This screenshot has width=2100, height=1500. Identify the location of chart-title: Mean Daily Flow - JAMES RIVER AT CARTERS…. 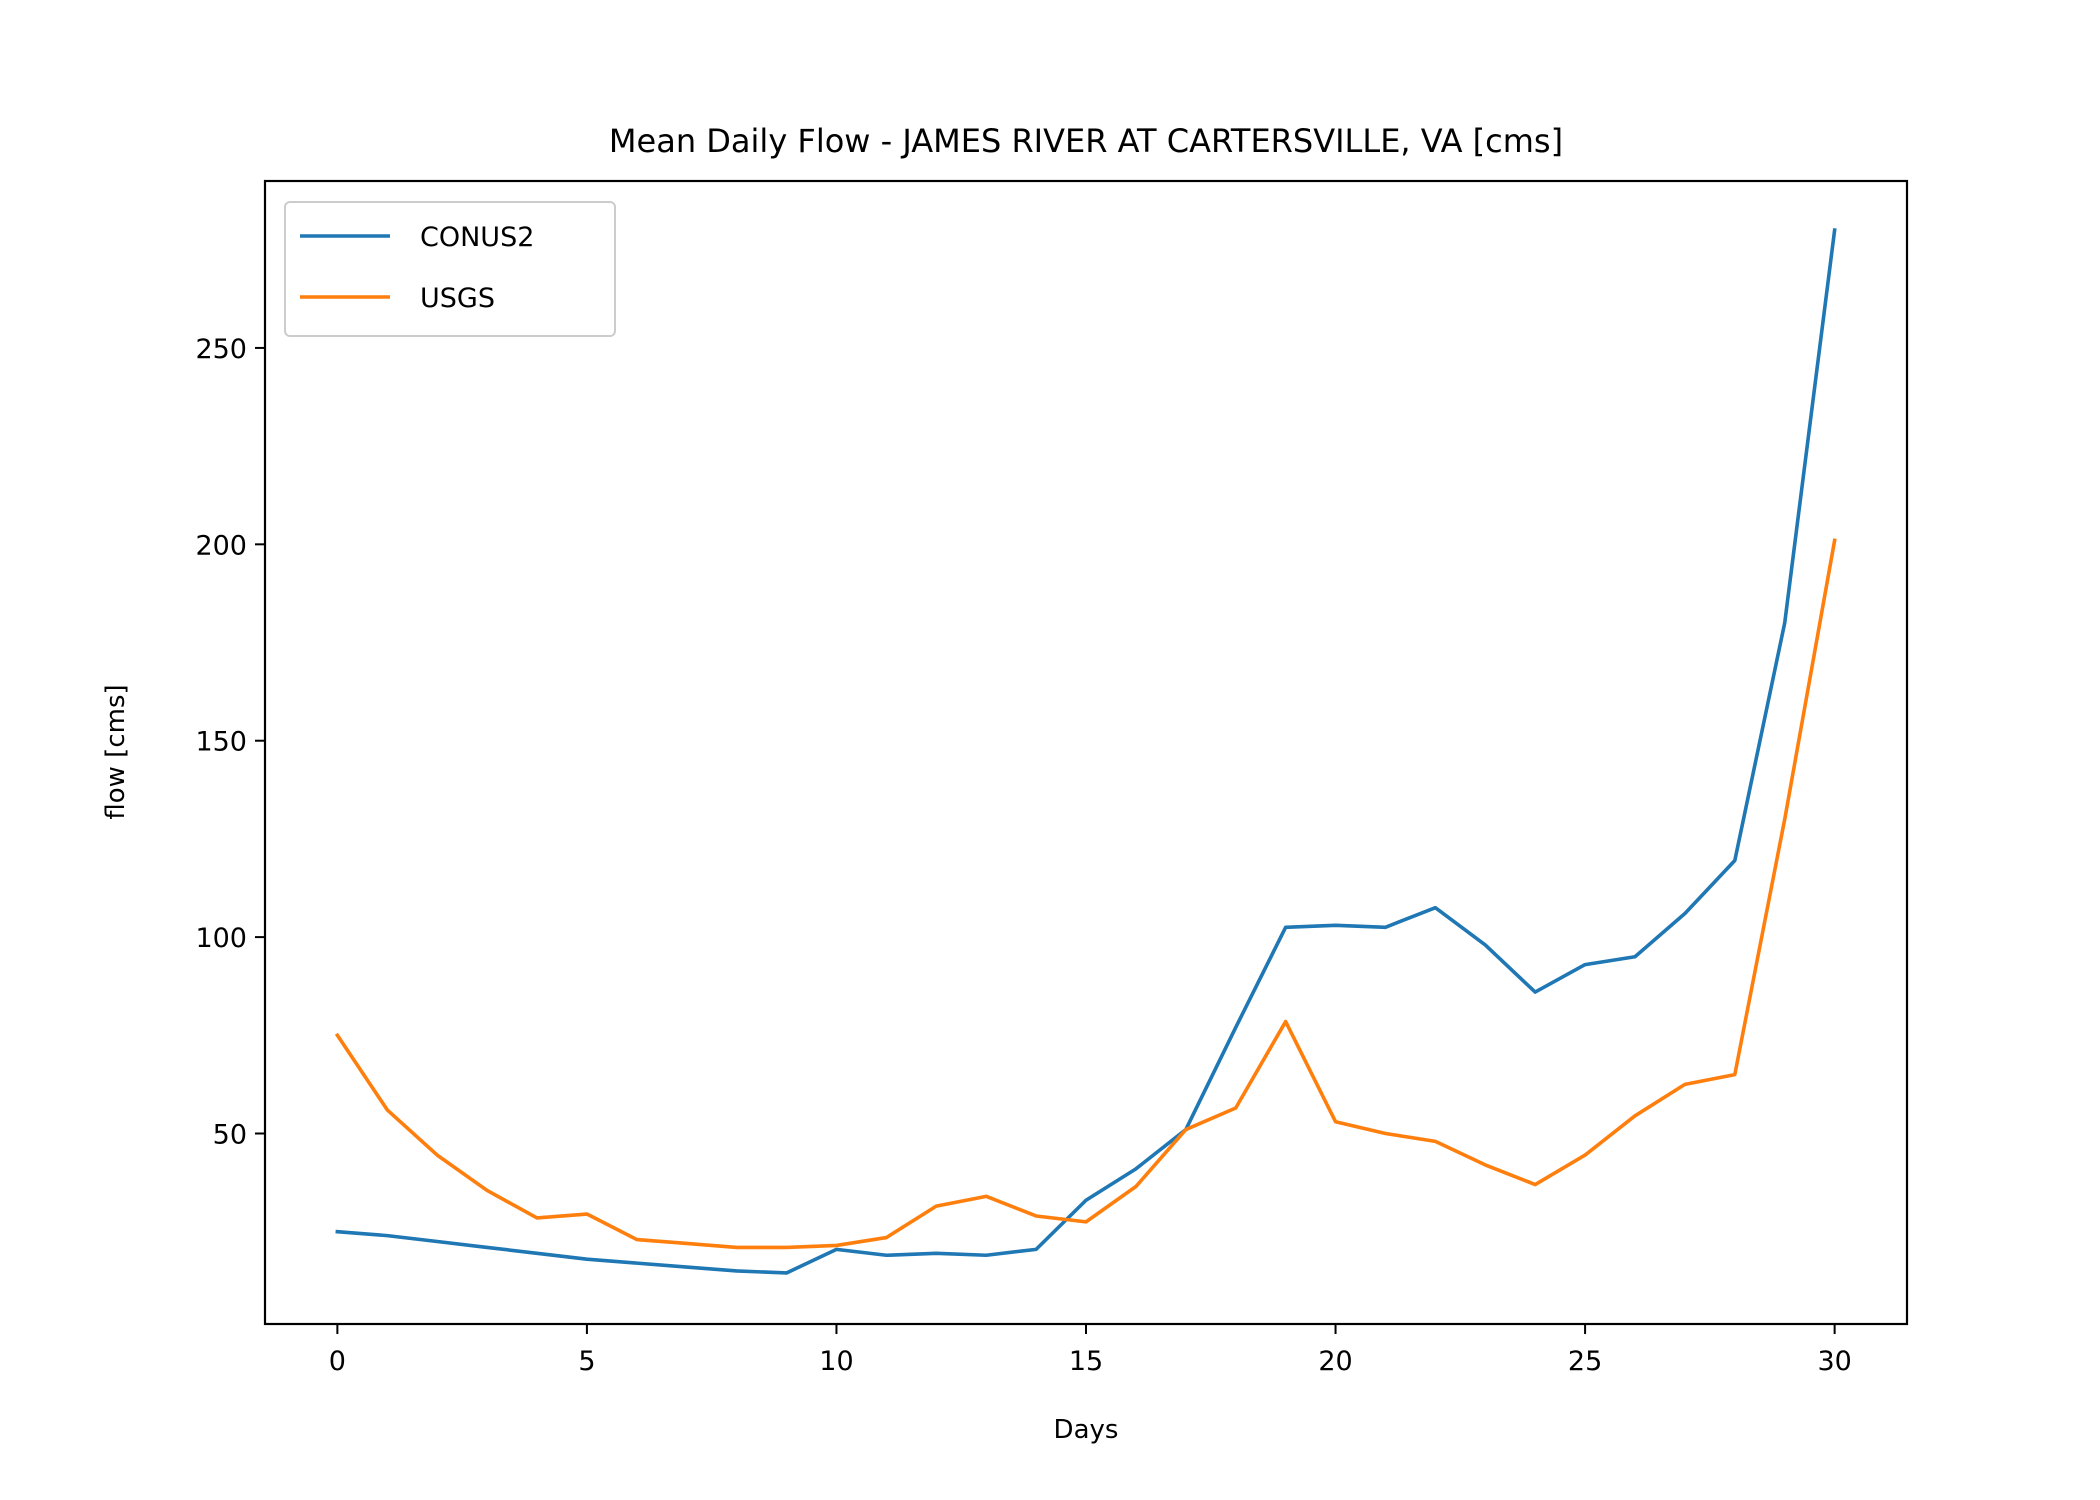
(1086, 141).